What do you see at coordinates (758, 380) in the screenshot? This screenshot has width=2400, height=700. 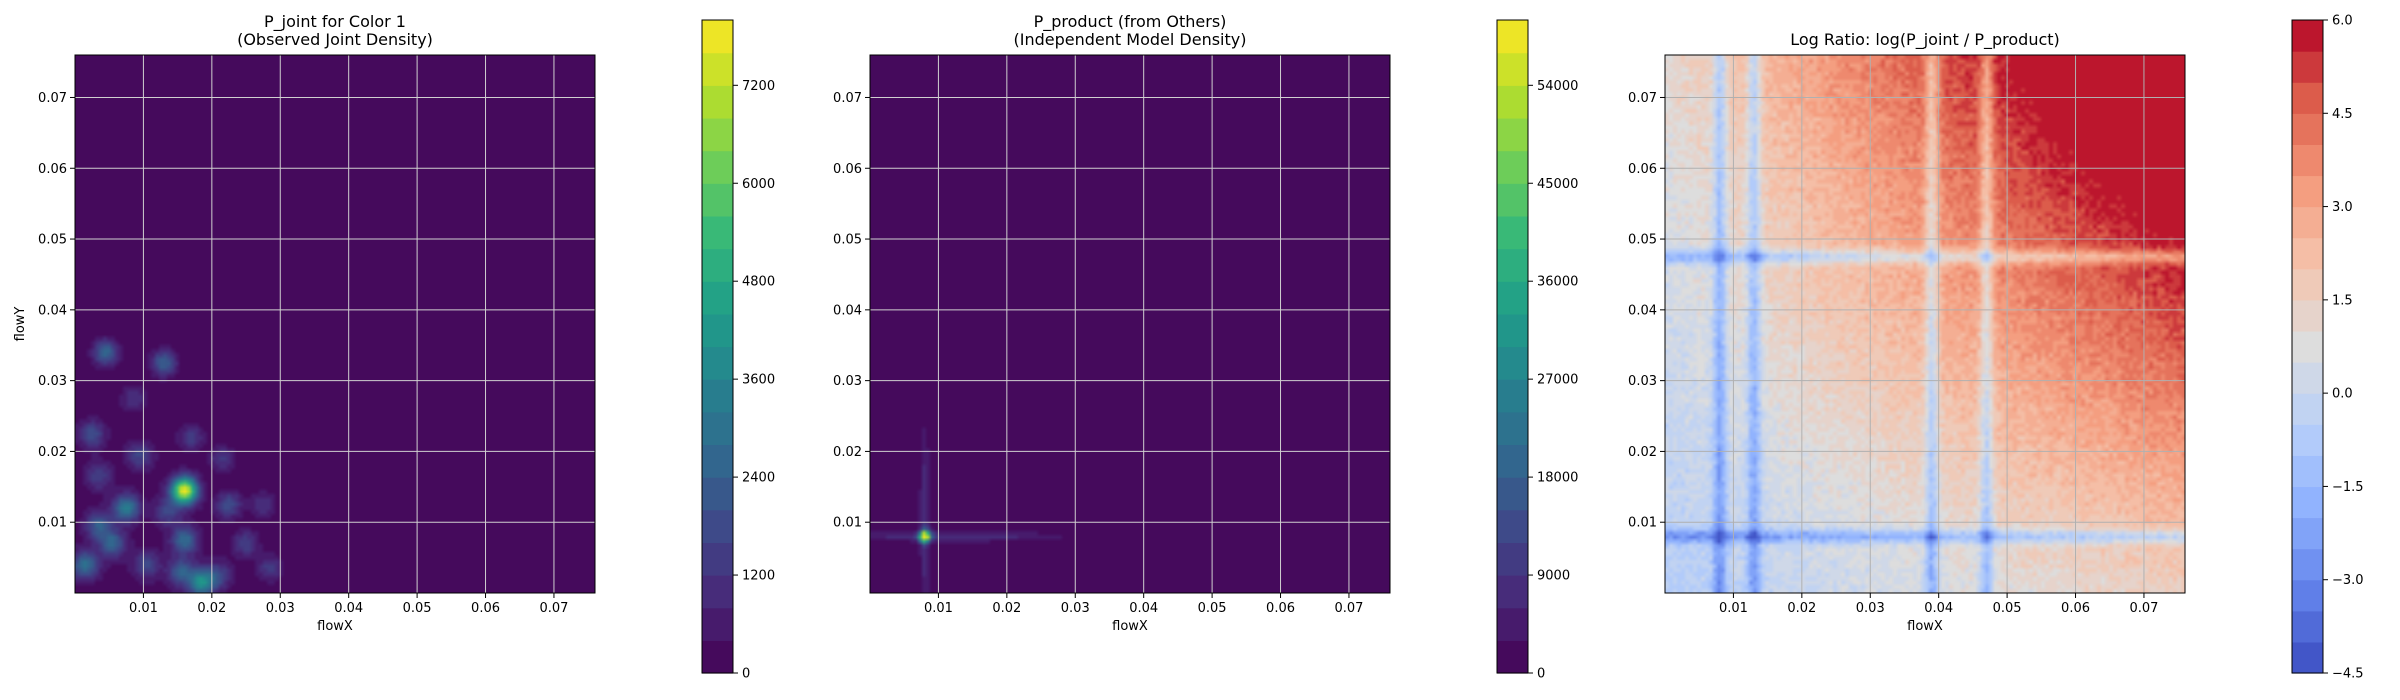 I see `colorbar-tick-label: 3600` at bounding box center [758, 380].